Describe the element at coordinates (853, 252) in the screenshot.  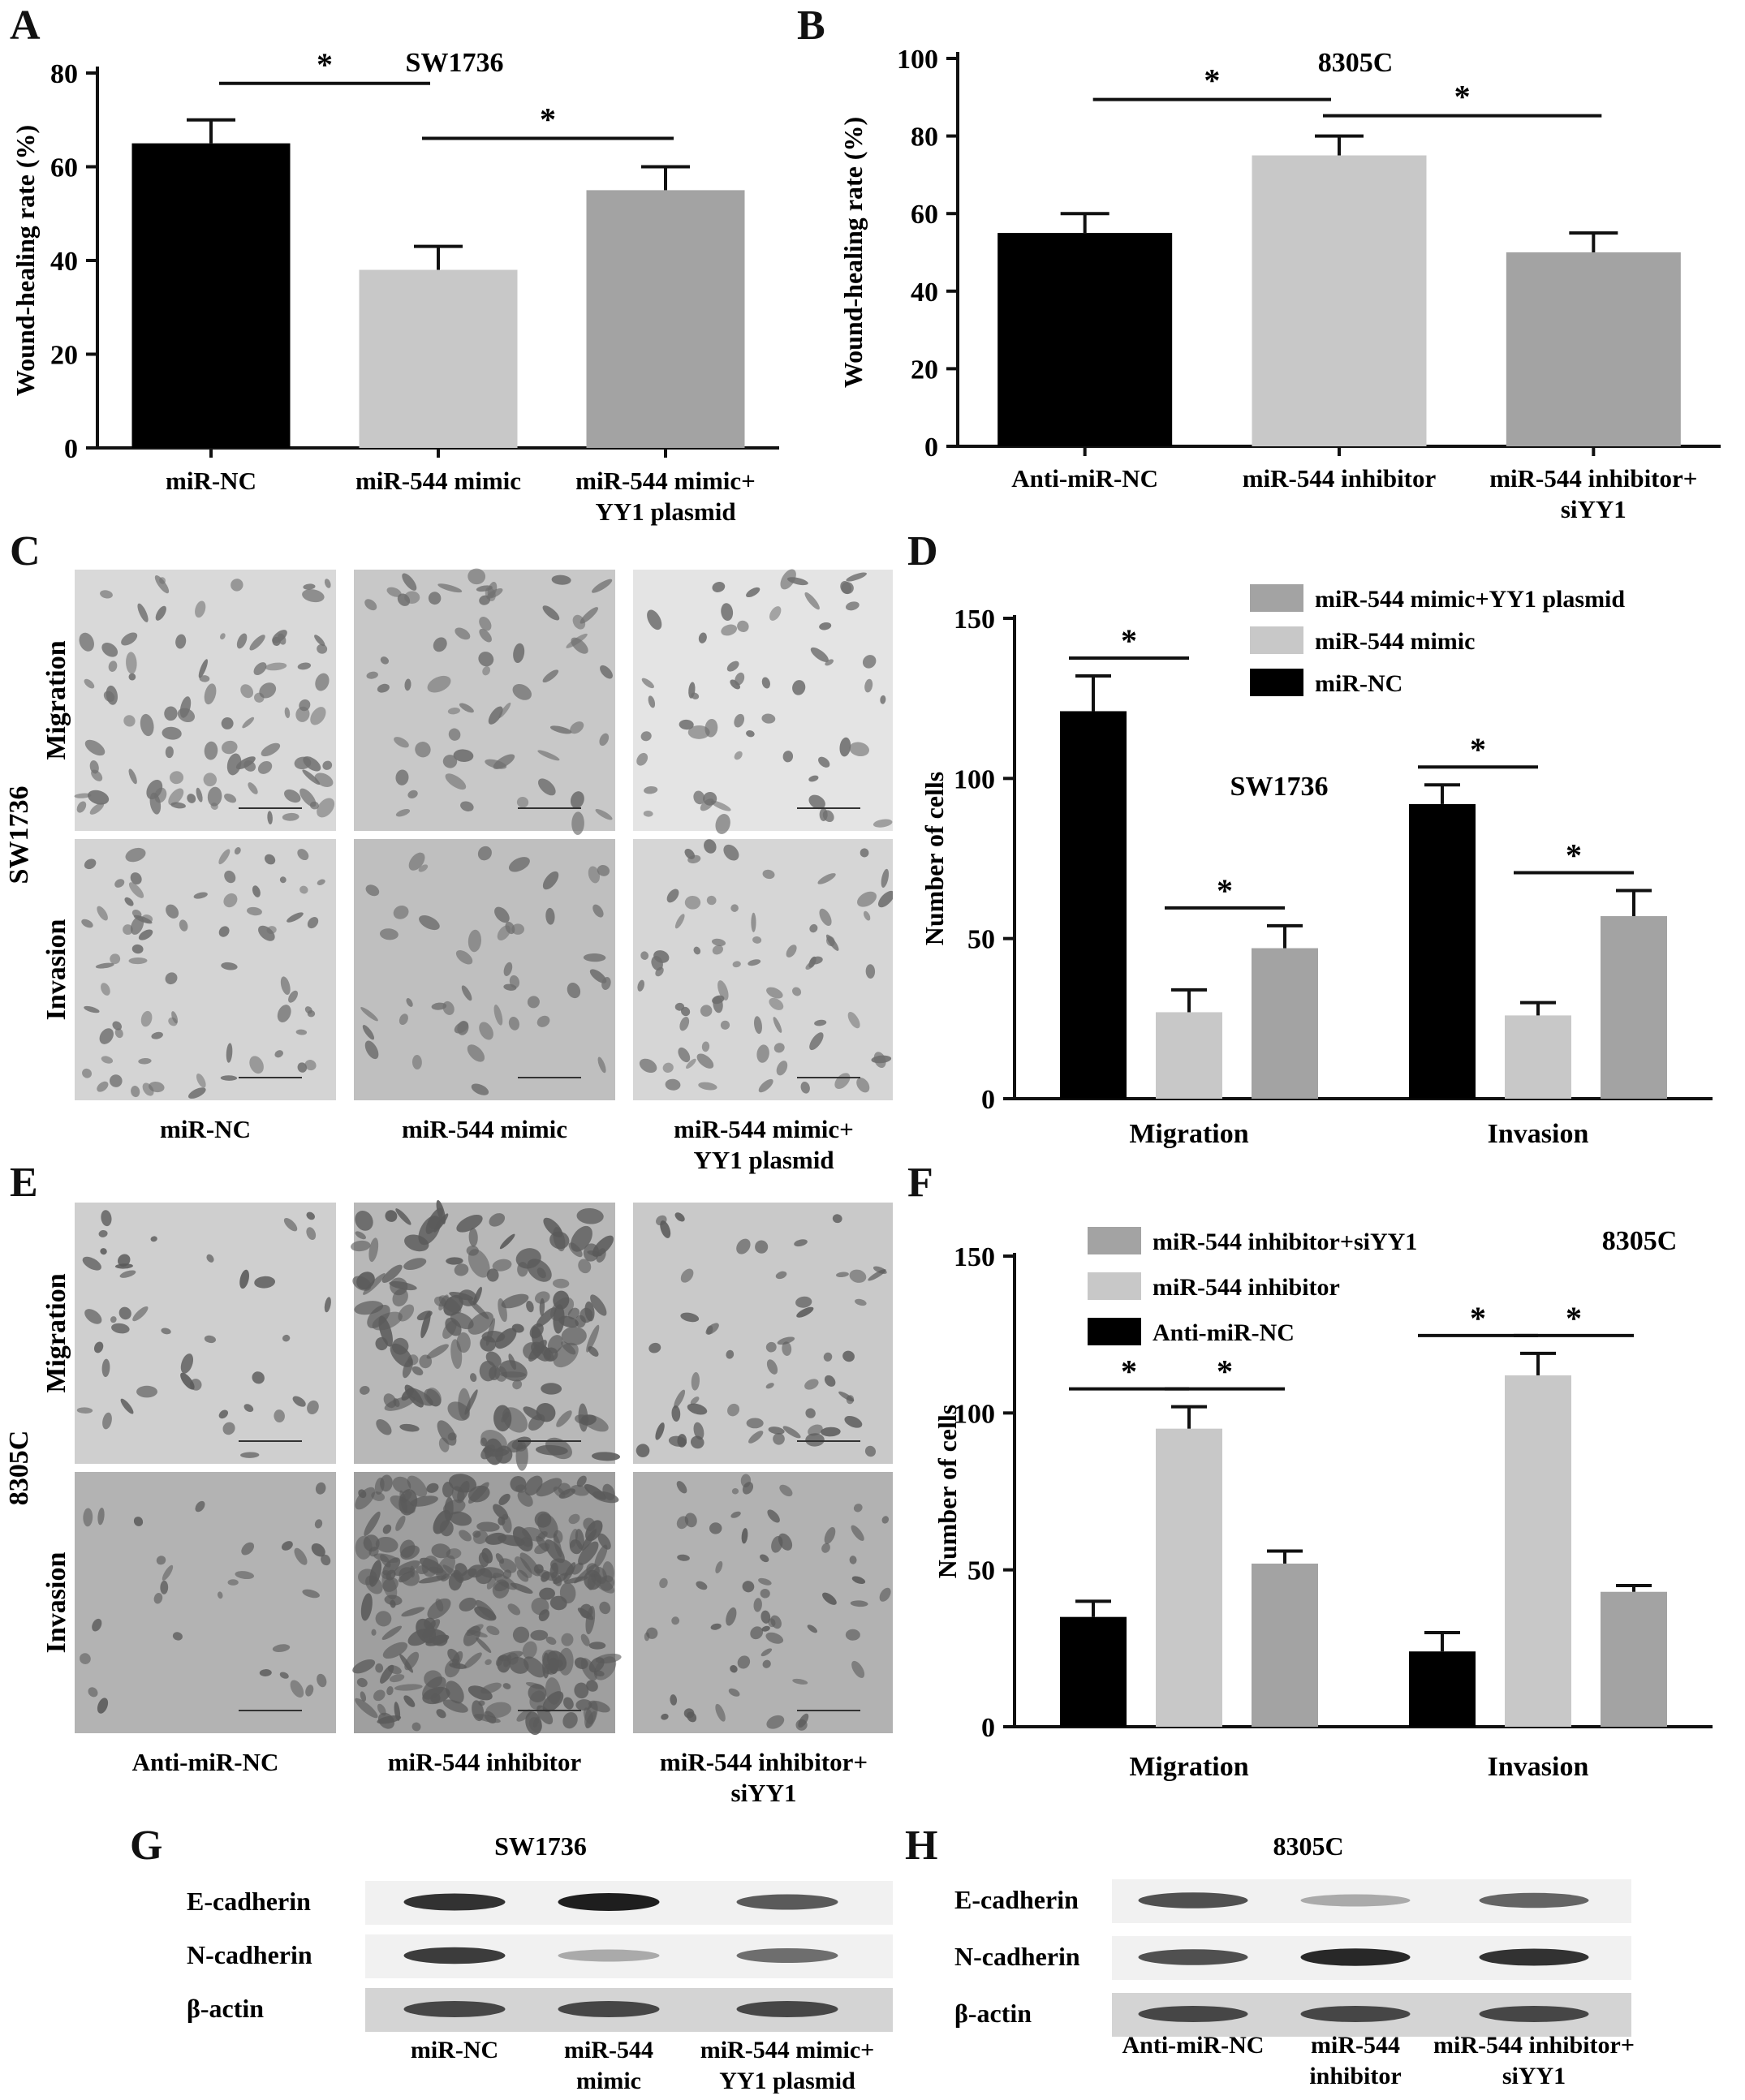
I see `y-axis-label: Wound-healing rate (%)` at that location.